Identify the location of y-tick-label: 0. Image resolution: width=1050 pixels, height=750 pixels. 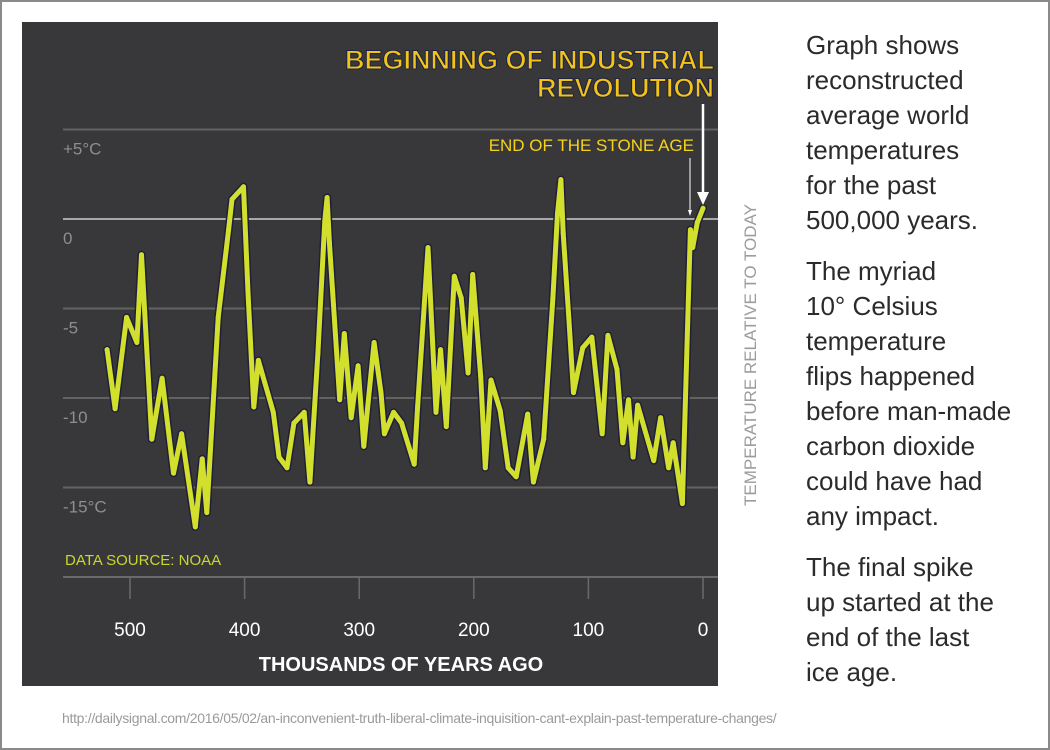
(67, 238).